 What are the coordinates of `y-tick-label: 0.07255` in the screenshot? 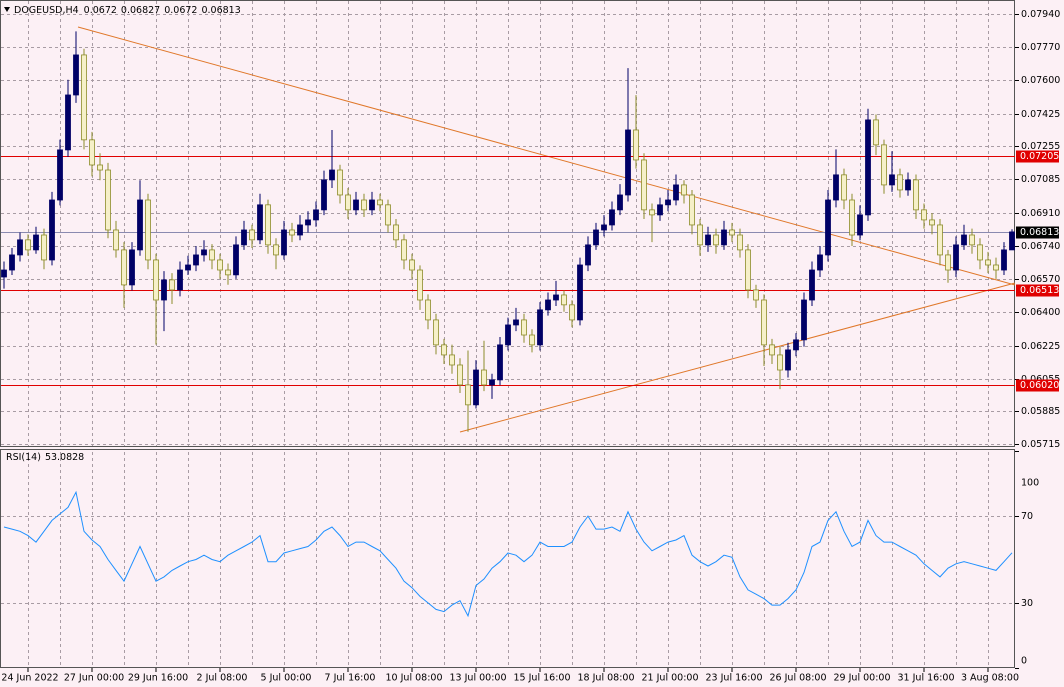 It's located at (1040, 146).